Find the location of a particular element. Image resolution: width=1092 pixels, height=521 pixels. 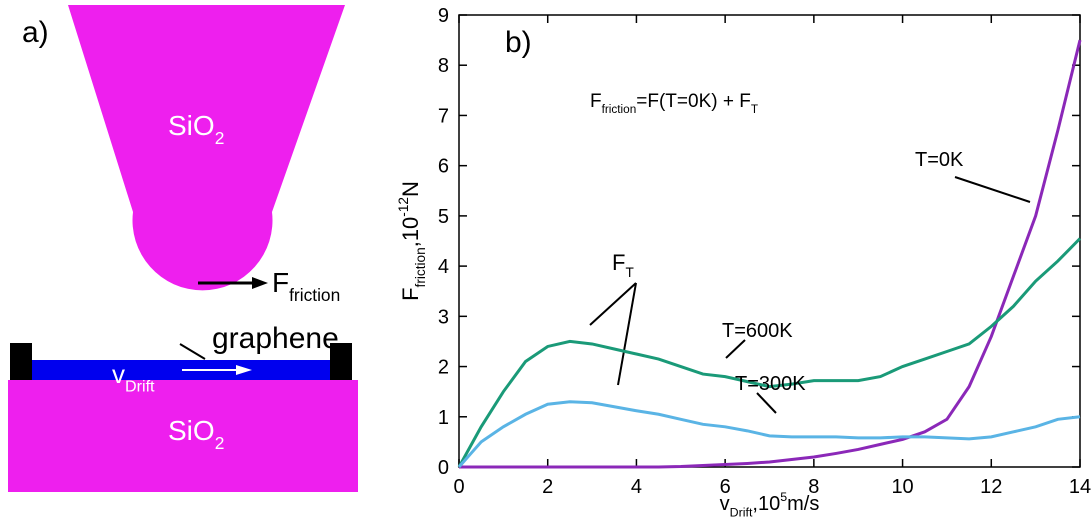

substrate is located at coordinates (183, 436).